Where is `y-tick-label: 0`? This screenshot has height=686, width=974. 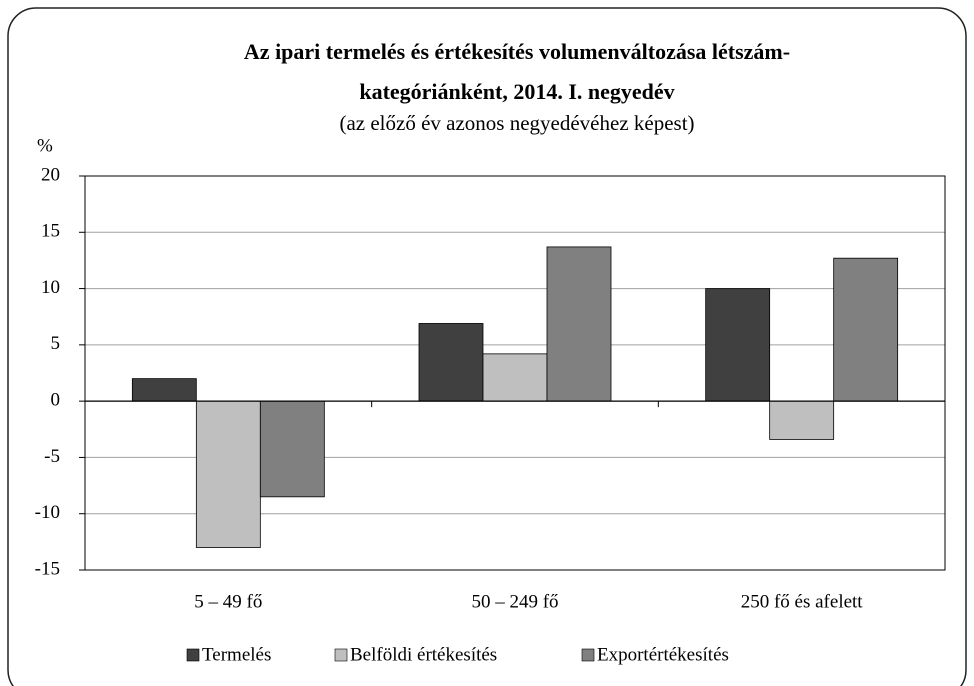 y-tick-label: 0 is located at coordinates (56, 400).